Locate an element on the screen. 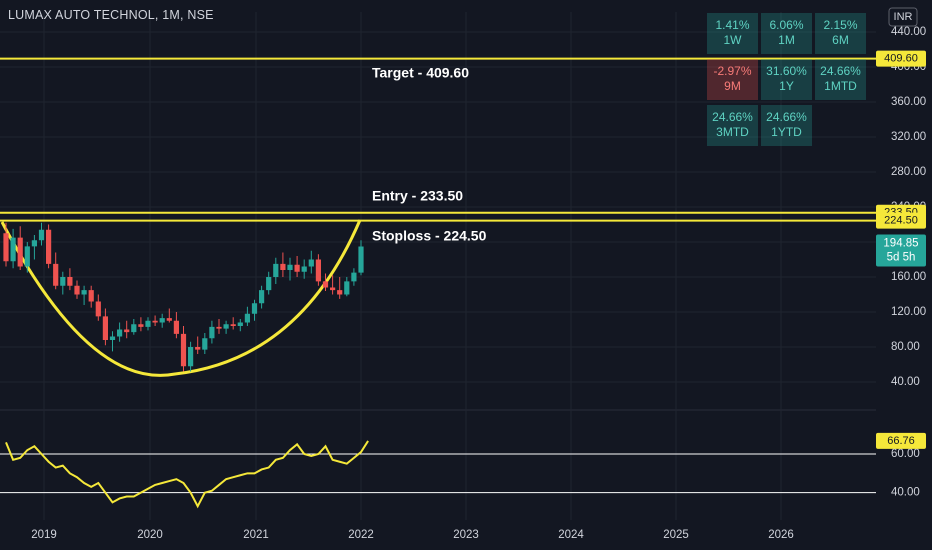 The height and width of the screenshot is (550, 932). performance-cell-1y: 31.60% 1Y is located at coordinates (786, 79).